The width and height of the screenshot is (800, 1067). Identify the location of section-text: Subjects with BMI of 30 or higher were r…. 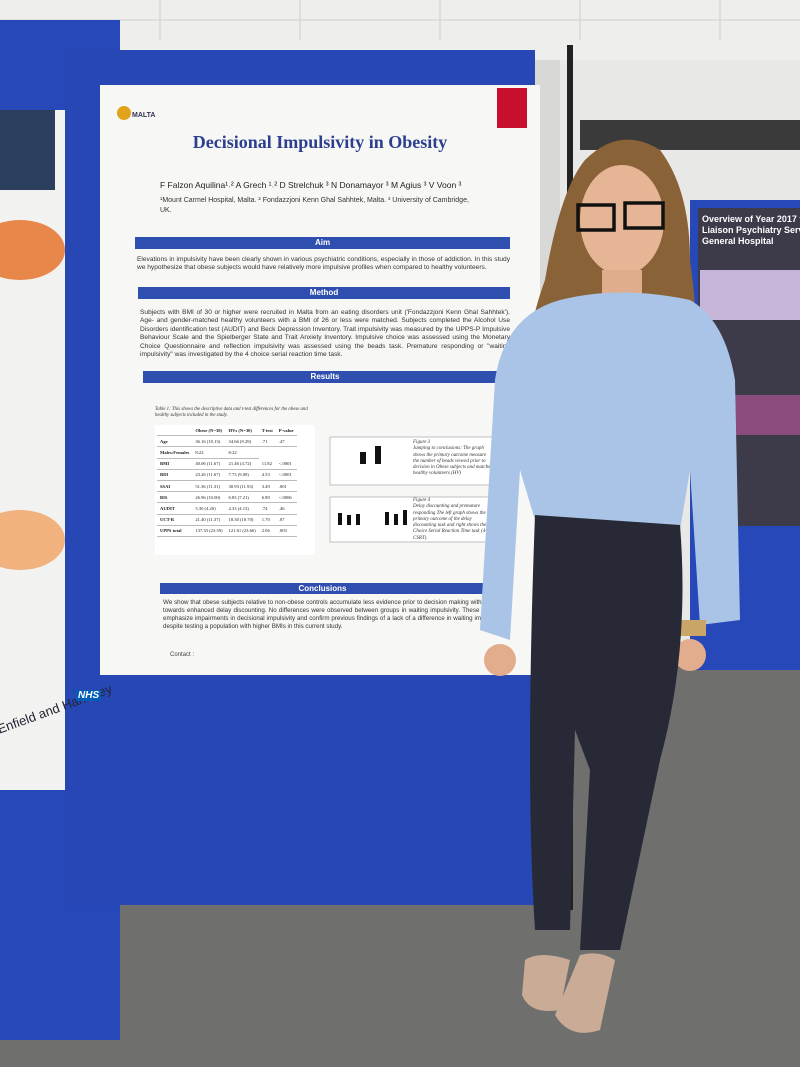
(325, 334).